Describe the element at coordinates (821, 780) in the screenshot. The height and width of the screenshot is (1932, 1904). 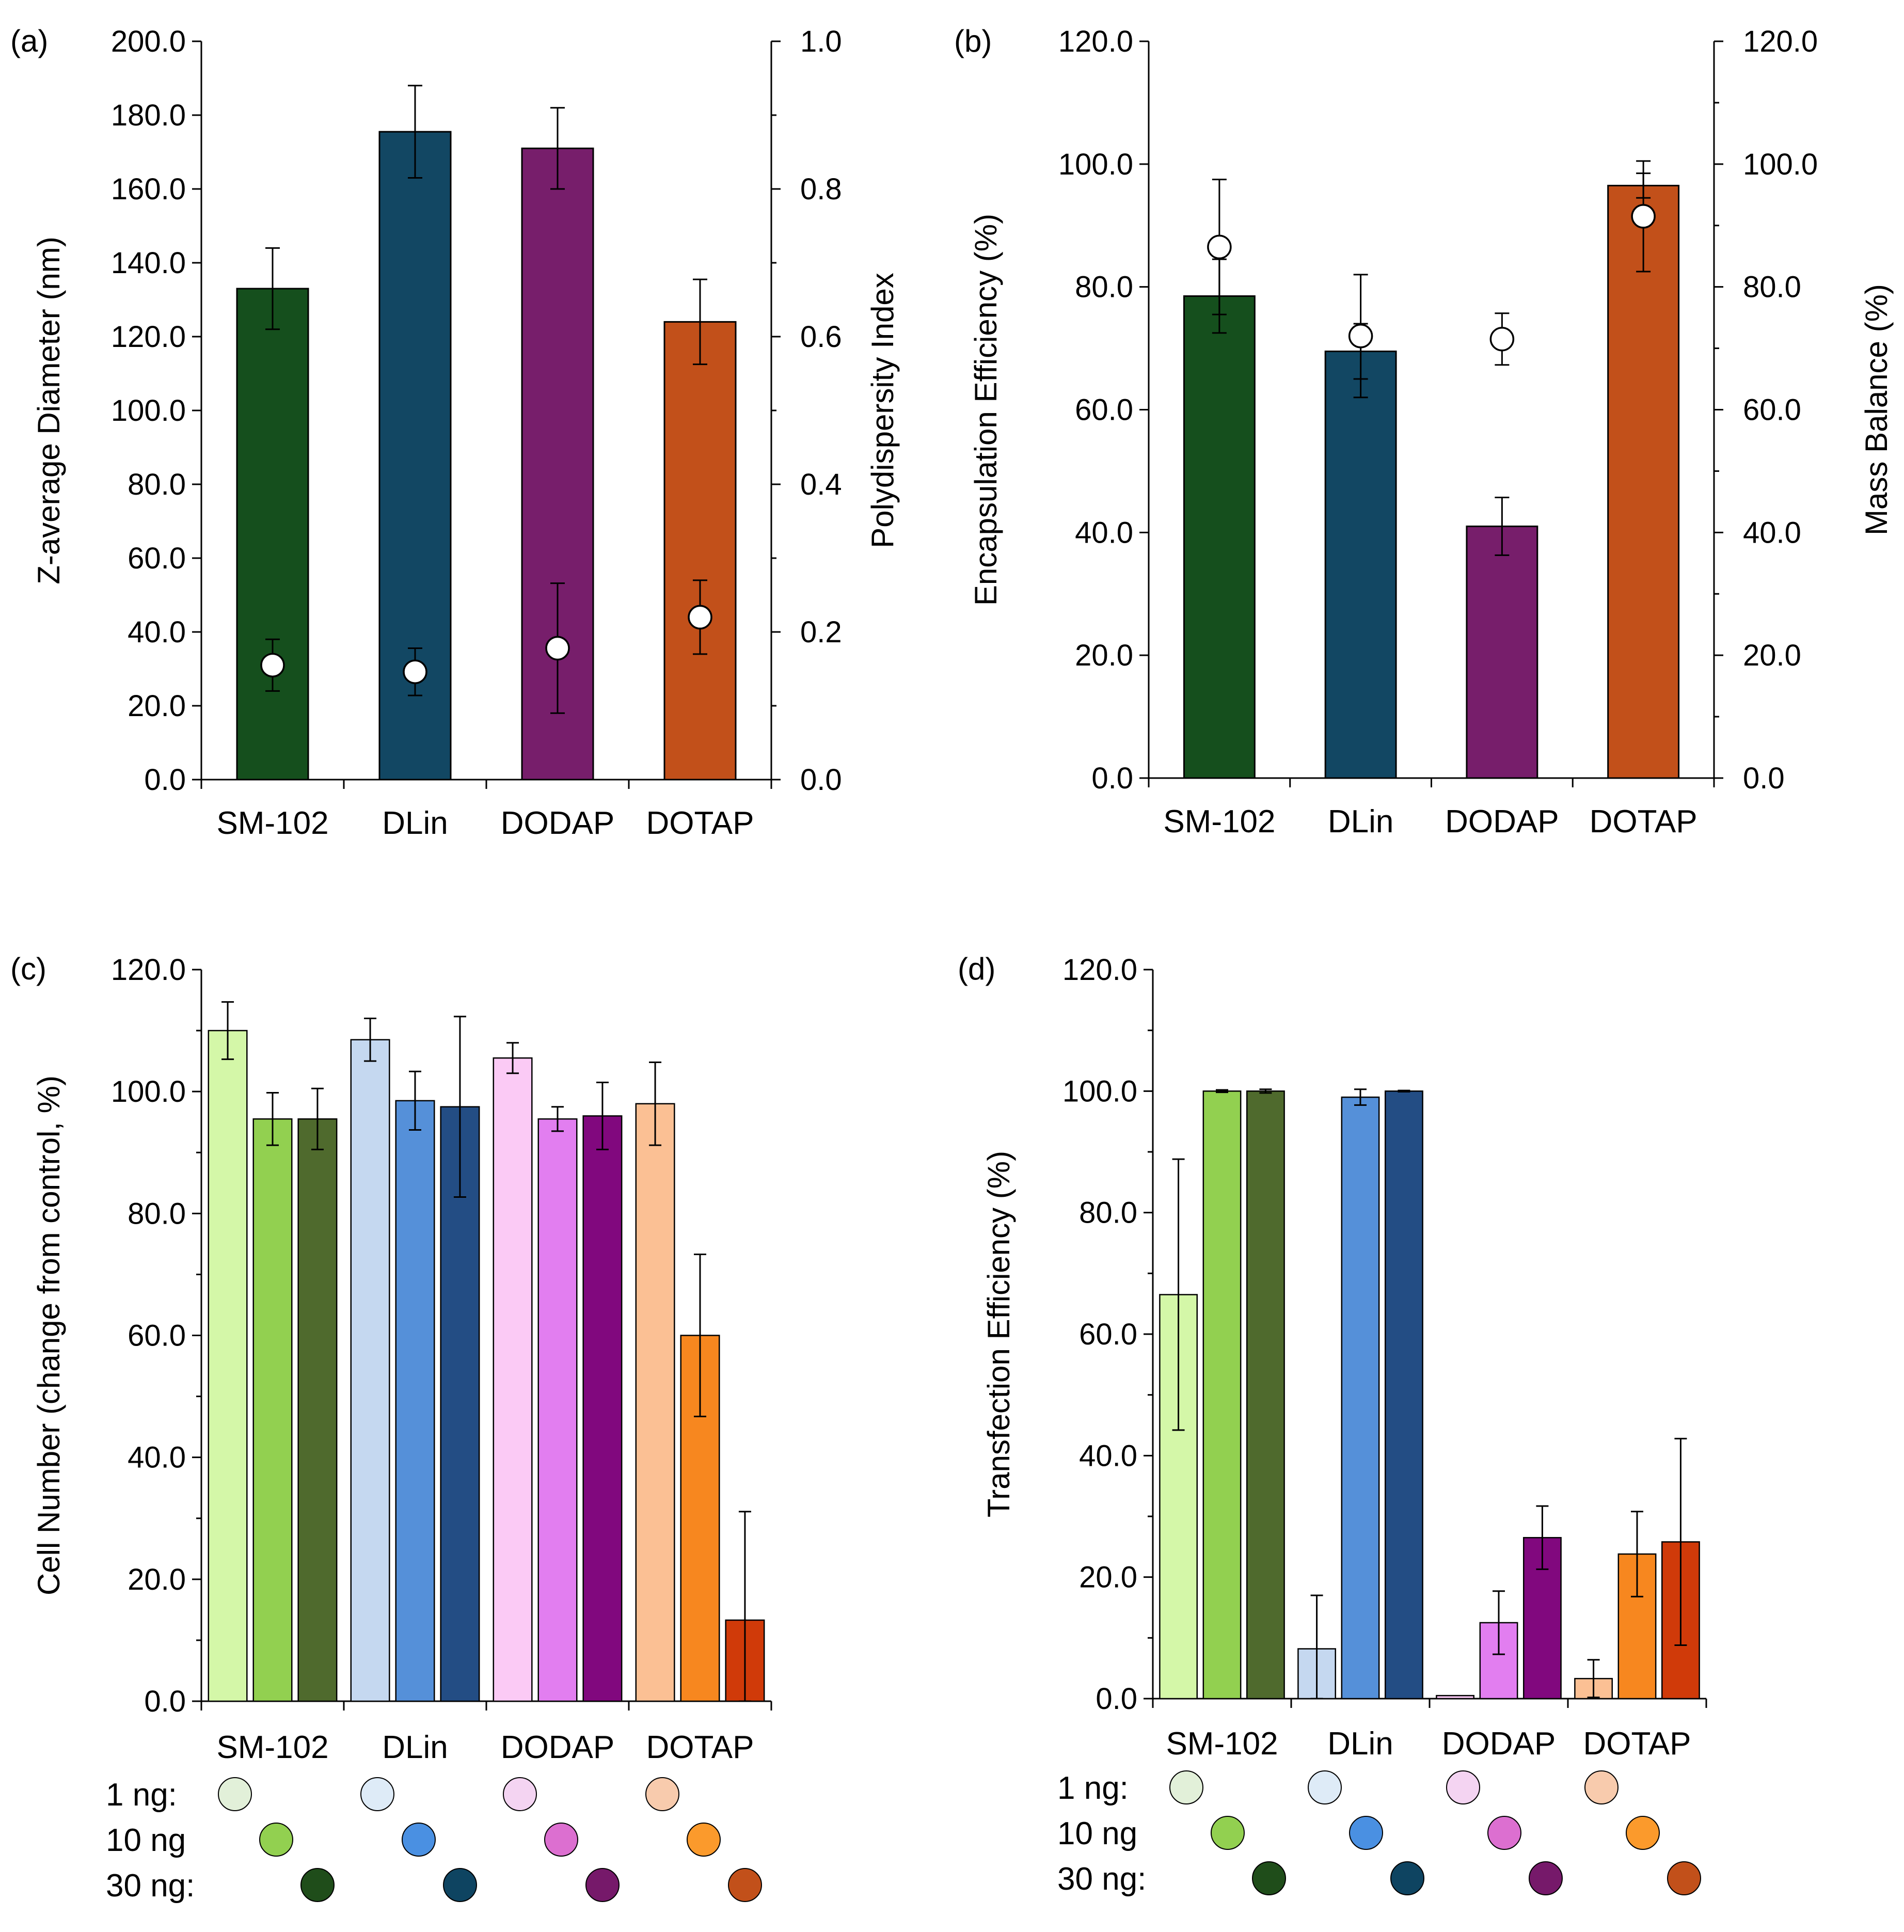
I see `y2-tick-label: 0.0` at that location.